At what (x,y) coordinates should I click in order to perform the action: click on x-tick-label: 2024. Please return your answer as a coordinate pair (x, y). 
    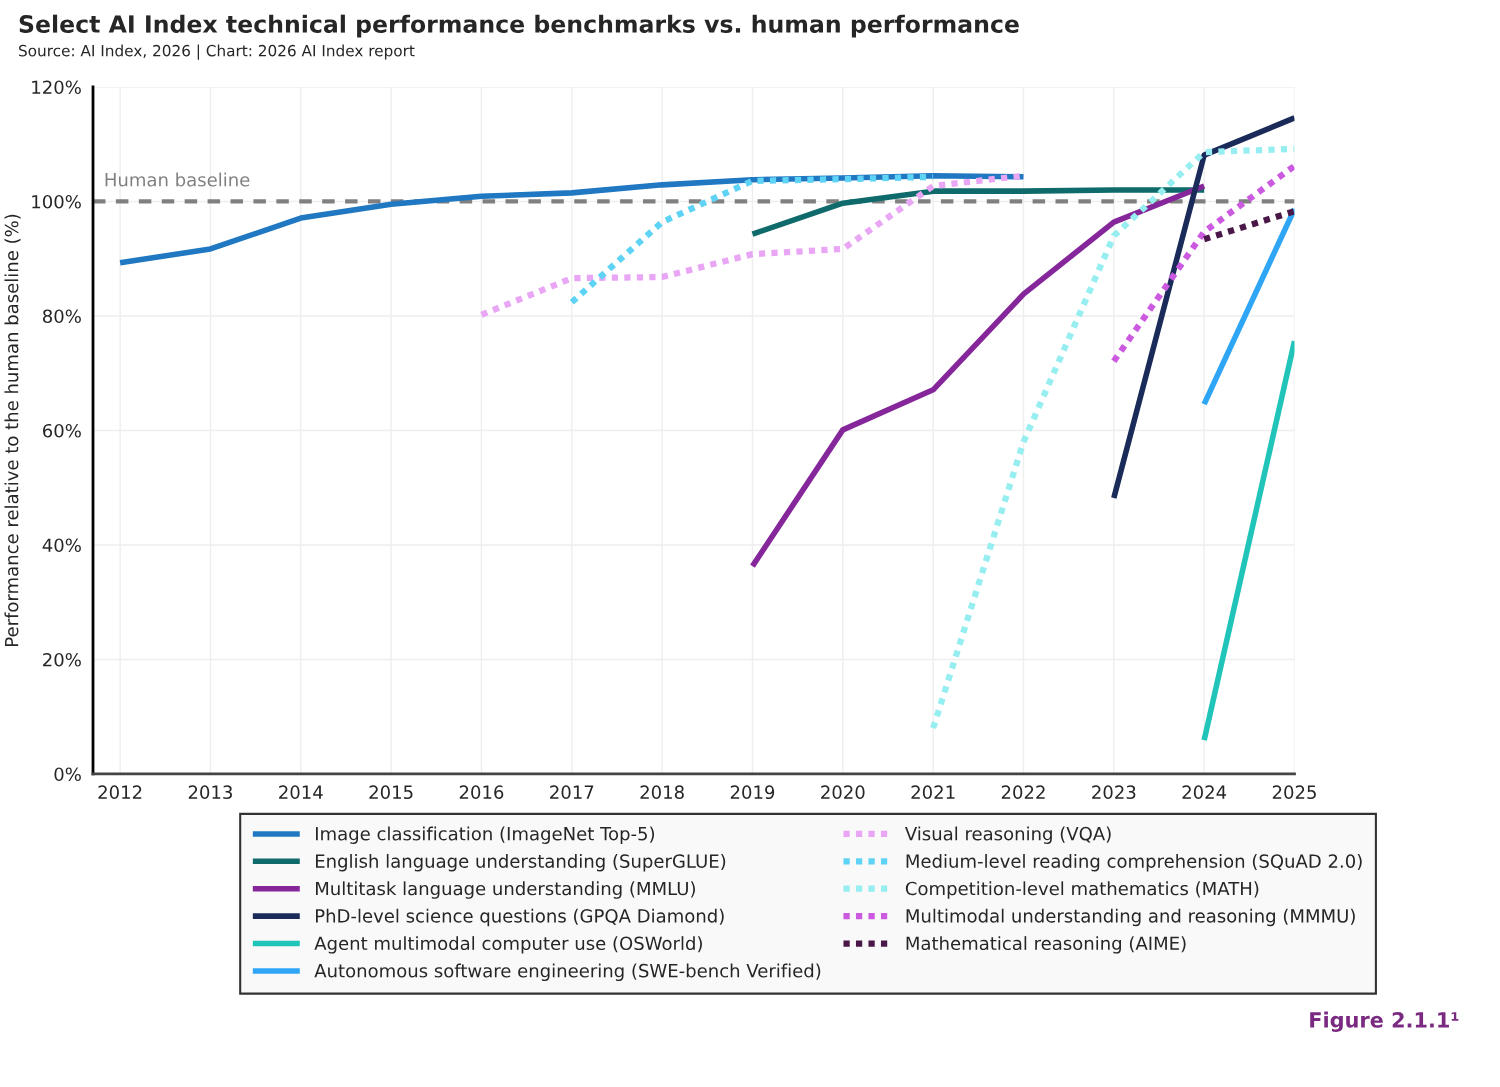
    Looking at the image, I should click on (1204, 792).